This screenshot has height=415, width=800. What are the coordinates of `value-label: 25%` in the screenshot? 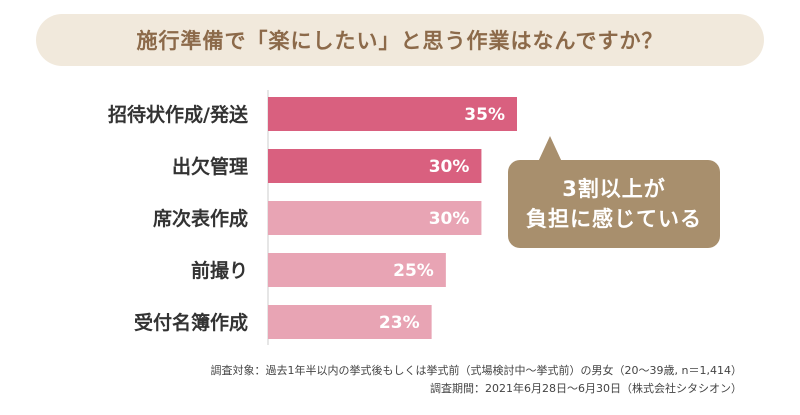 It's located at (413, 271).